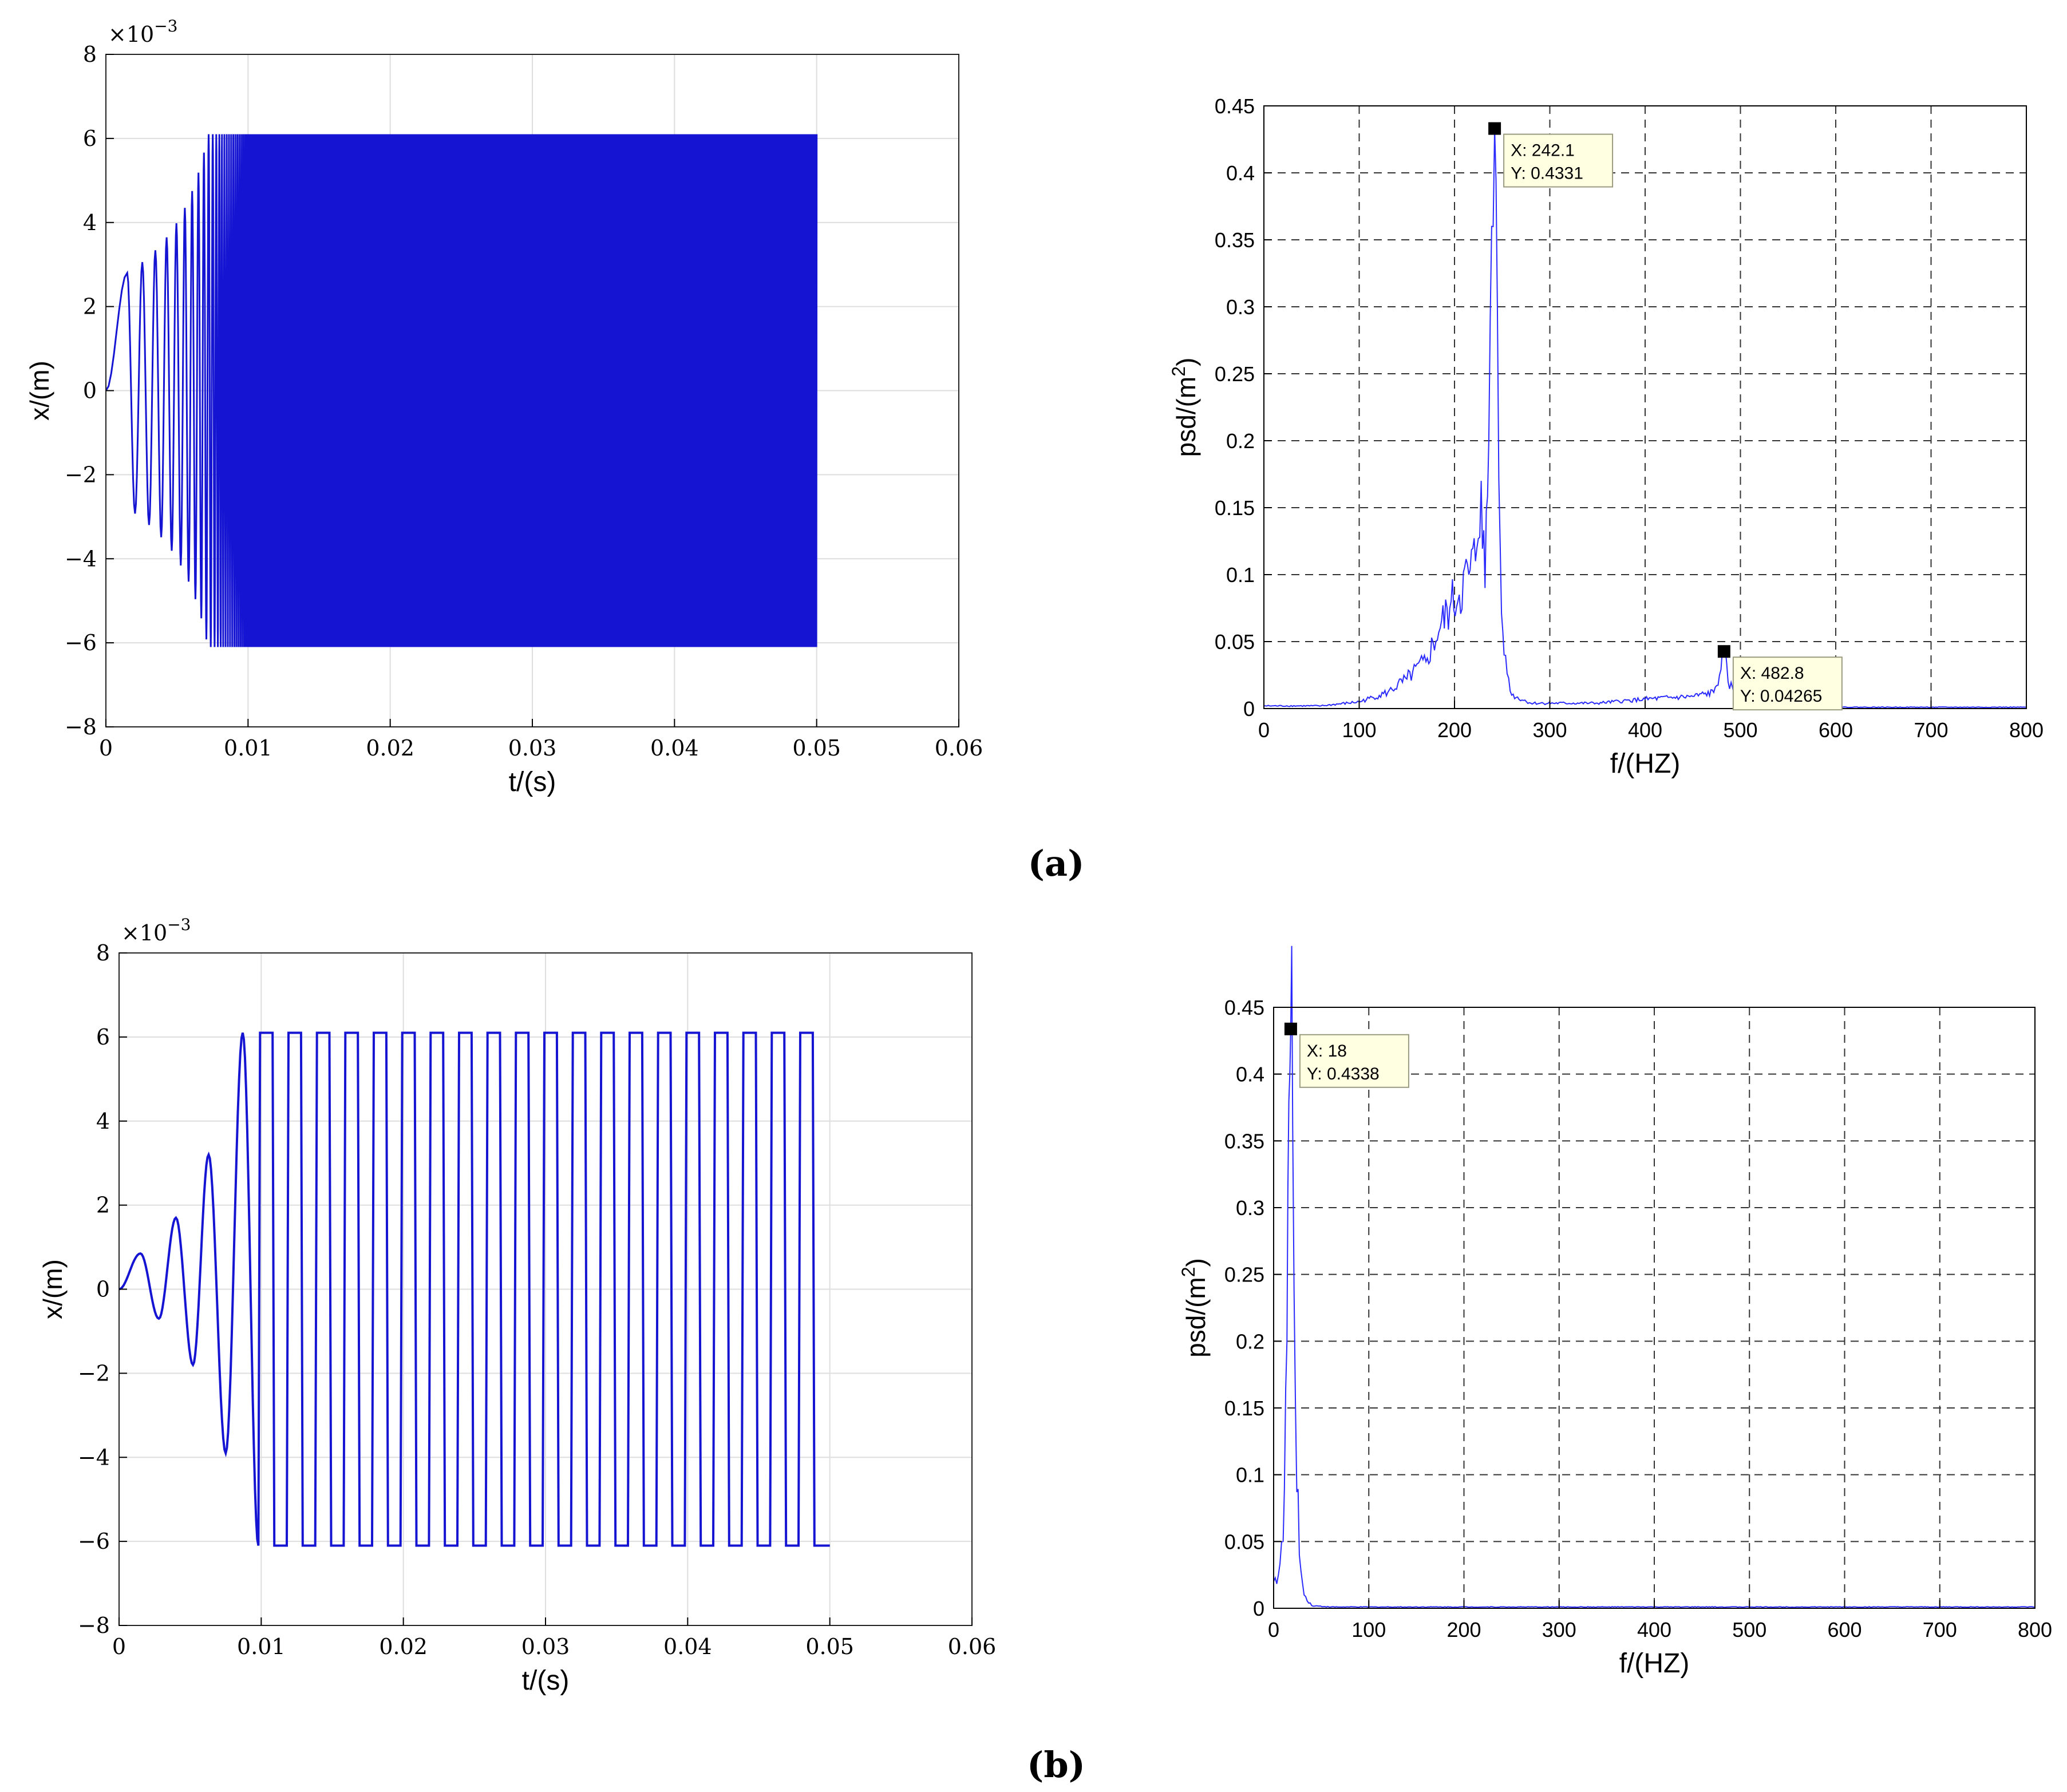 The image size is (2067, 1792). I want to click on datatip-y: Y: 0.4338, so click(1343, 1074).